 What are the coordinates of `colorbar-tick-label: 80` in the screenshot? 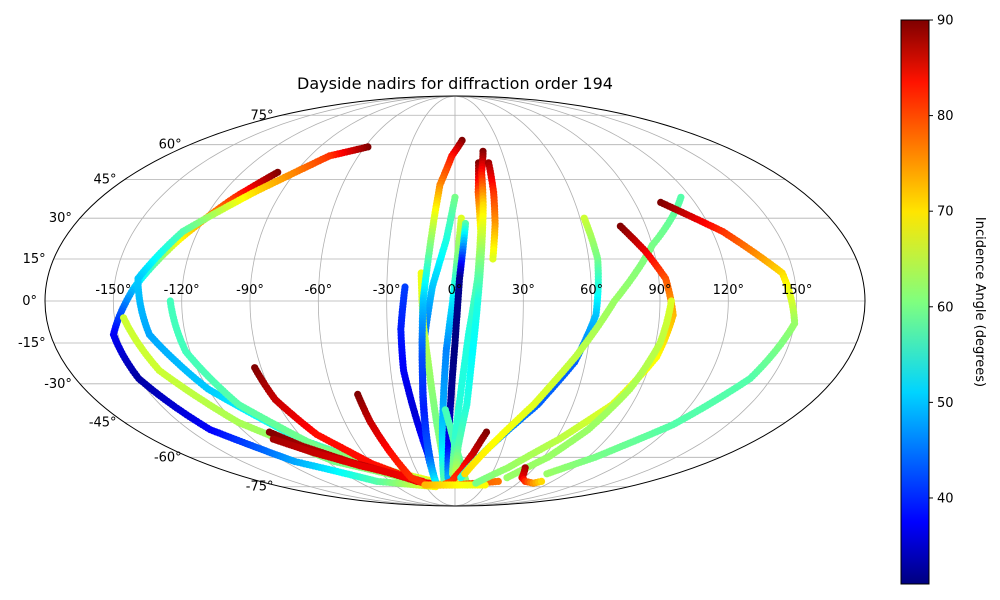 It's located at (945, 116).